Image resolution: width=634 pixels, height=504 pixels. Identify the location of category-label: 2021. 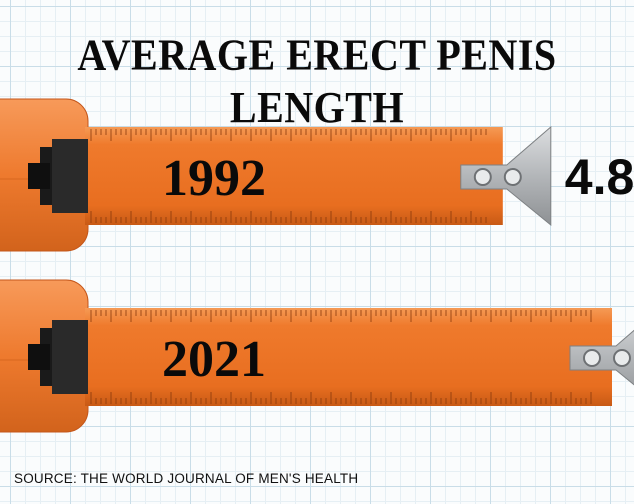
(214, 359).